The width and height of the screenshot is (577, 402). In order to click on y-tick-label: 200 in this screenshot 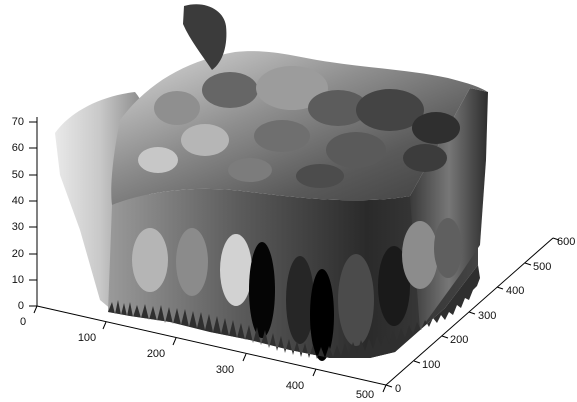, I will do `click(459, 340)`.